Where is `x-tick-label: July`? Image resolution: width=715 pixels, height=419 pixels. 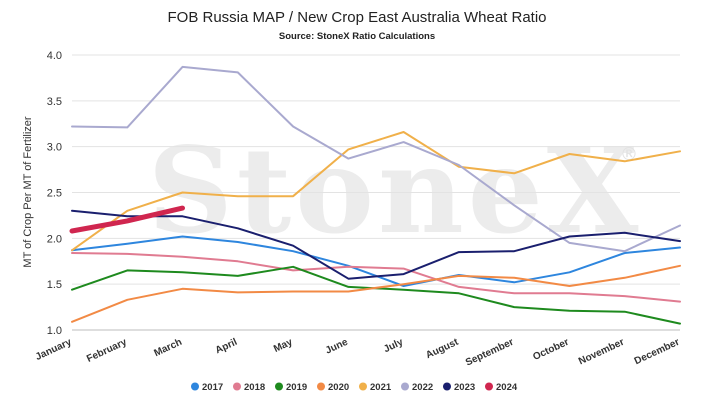
x-tick-label: July is located at coordinates (393, 346).